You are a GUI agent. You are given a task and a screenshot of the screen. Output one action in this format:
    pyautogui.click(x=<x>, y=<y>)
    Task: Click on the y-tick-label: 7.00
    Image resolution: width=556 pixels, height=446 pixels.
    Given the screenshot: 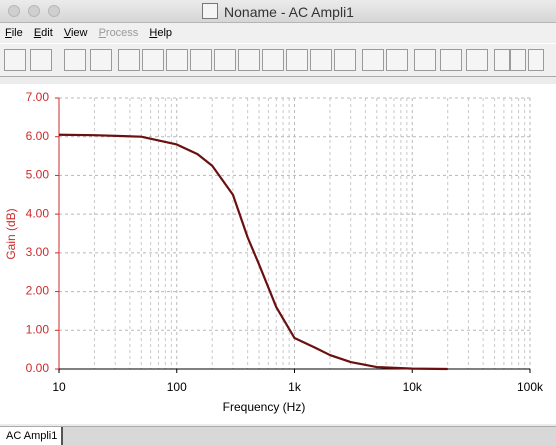 What is the action you would take?
    pyautogui.click(x=38, y=97)
    